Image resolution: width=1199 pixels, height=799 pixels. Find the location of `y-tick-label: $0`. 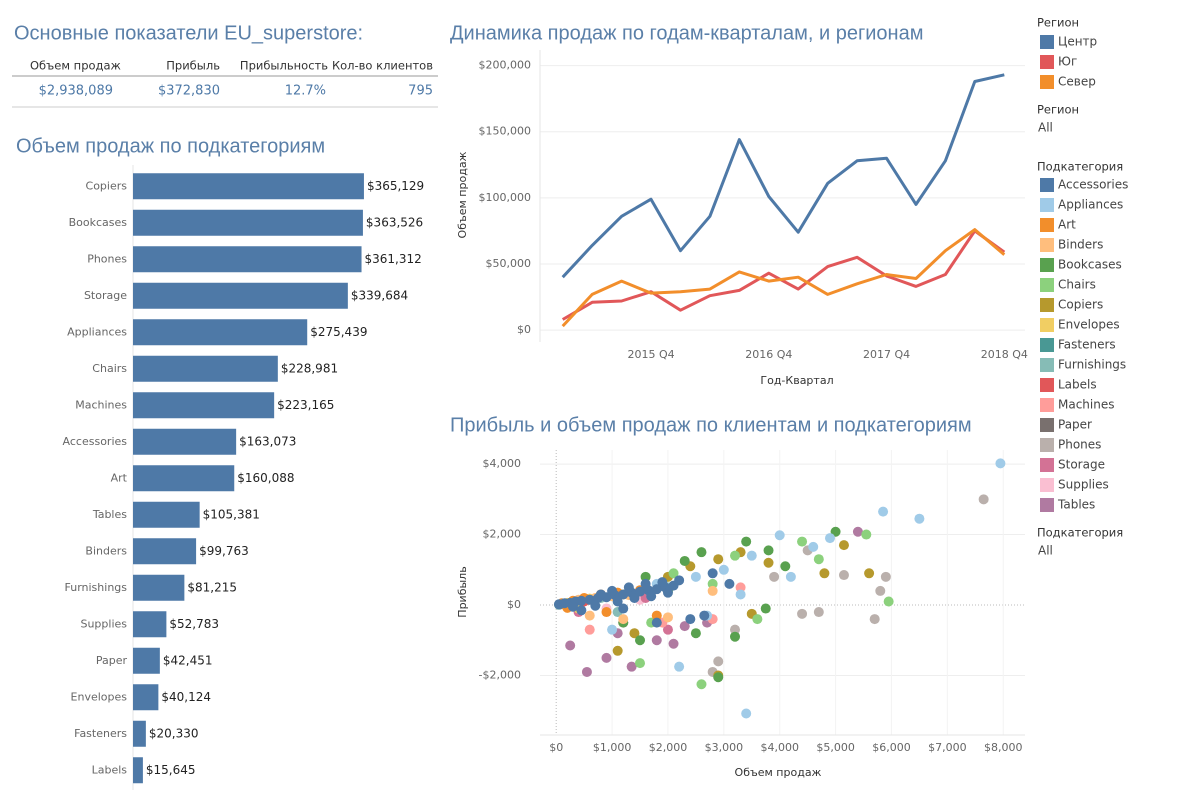

y-tick-label: $0 is located at coordinates (514, 604).